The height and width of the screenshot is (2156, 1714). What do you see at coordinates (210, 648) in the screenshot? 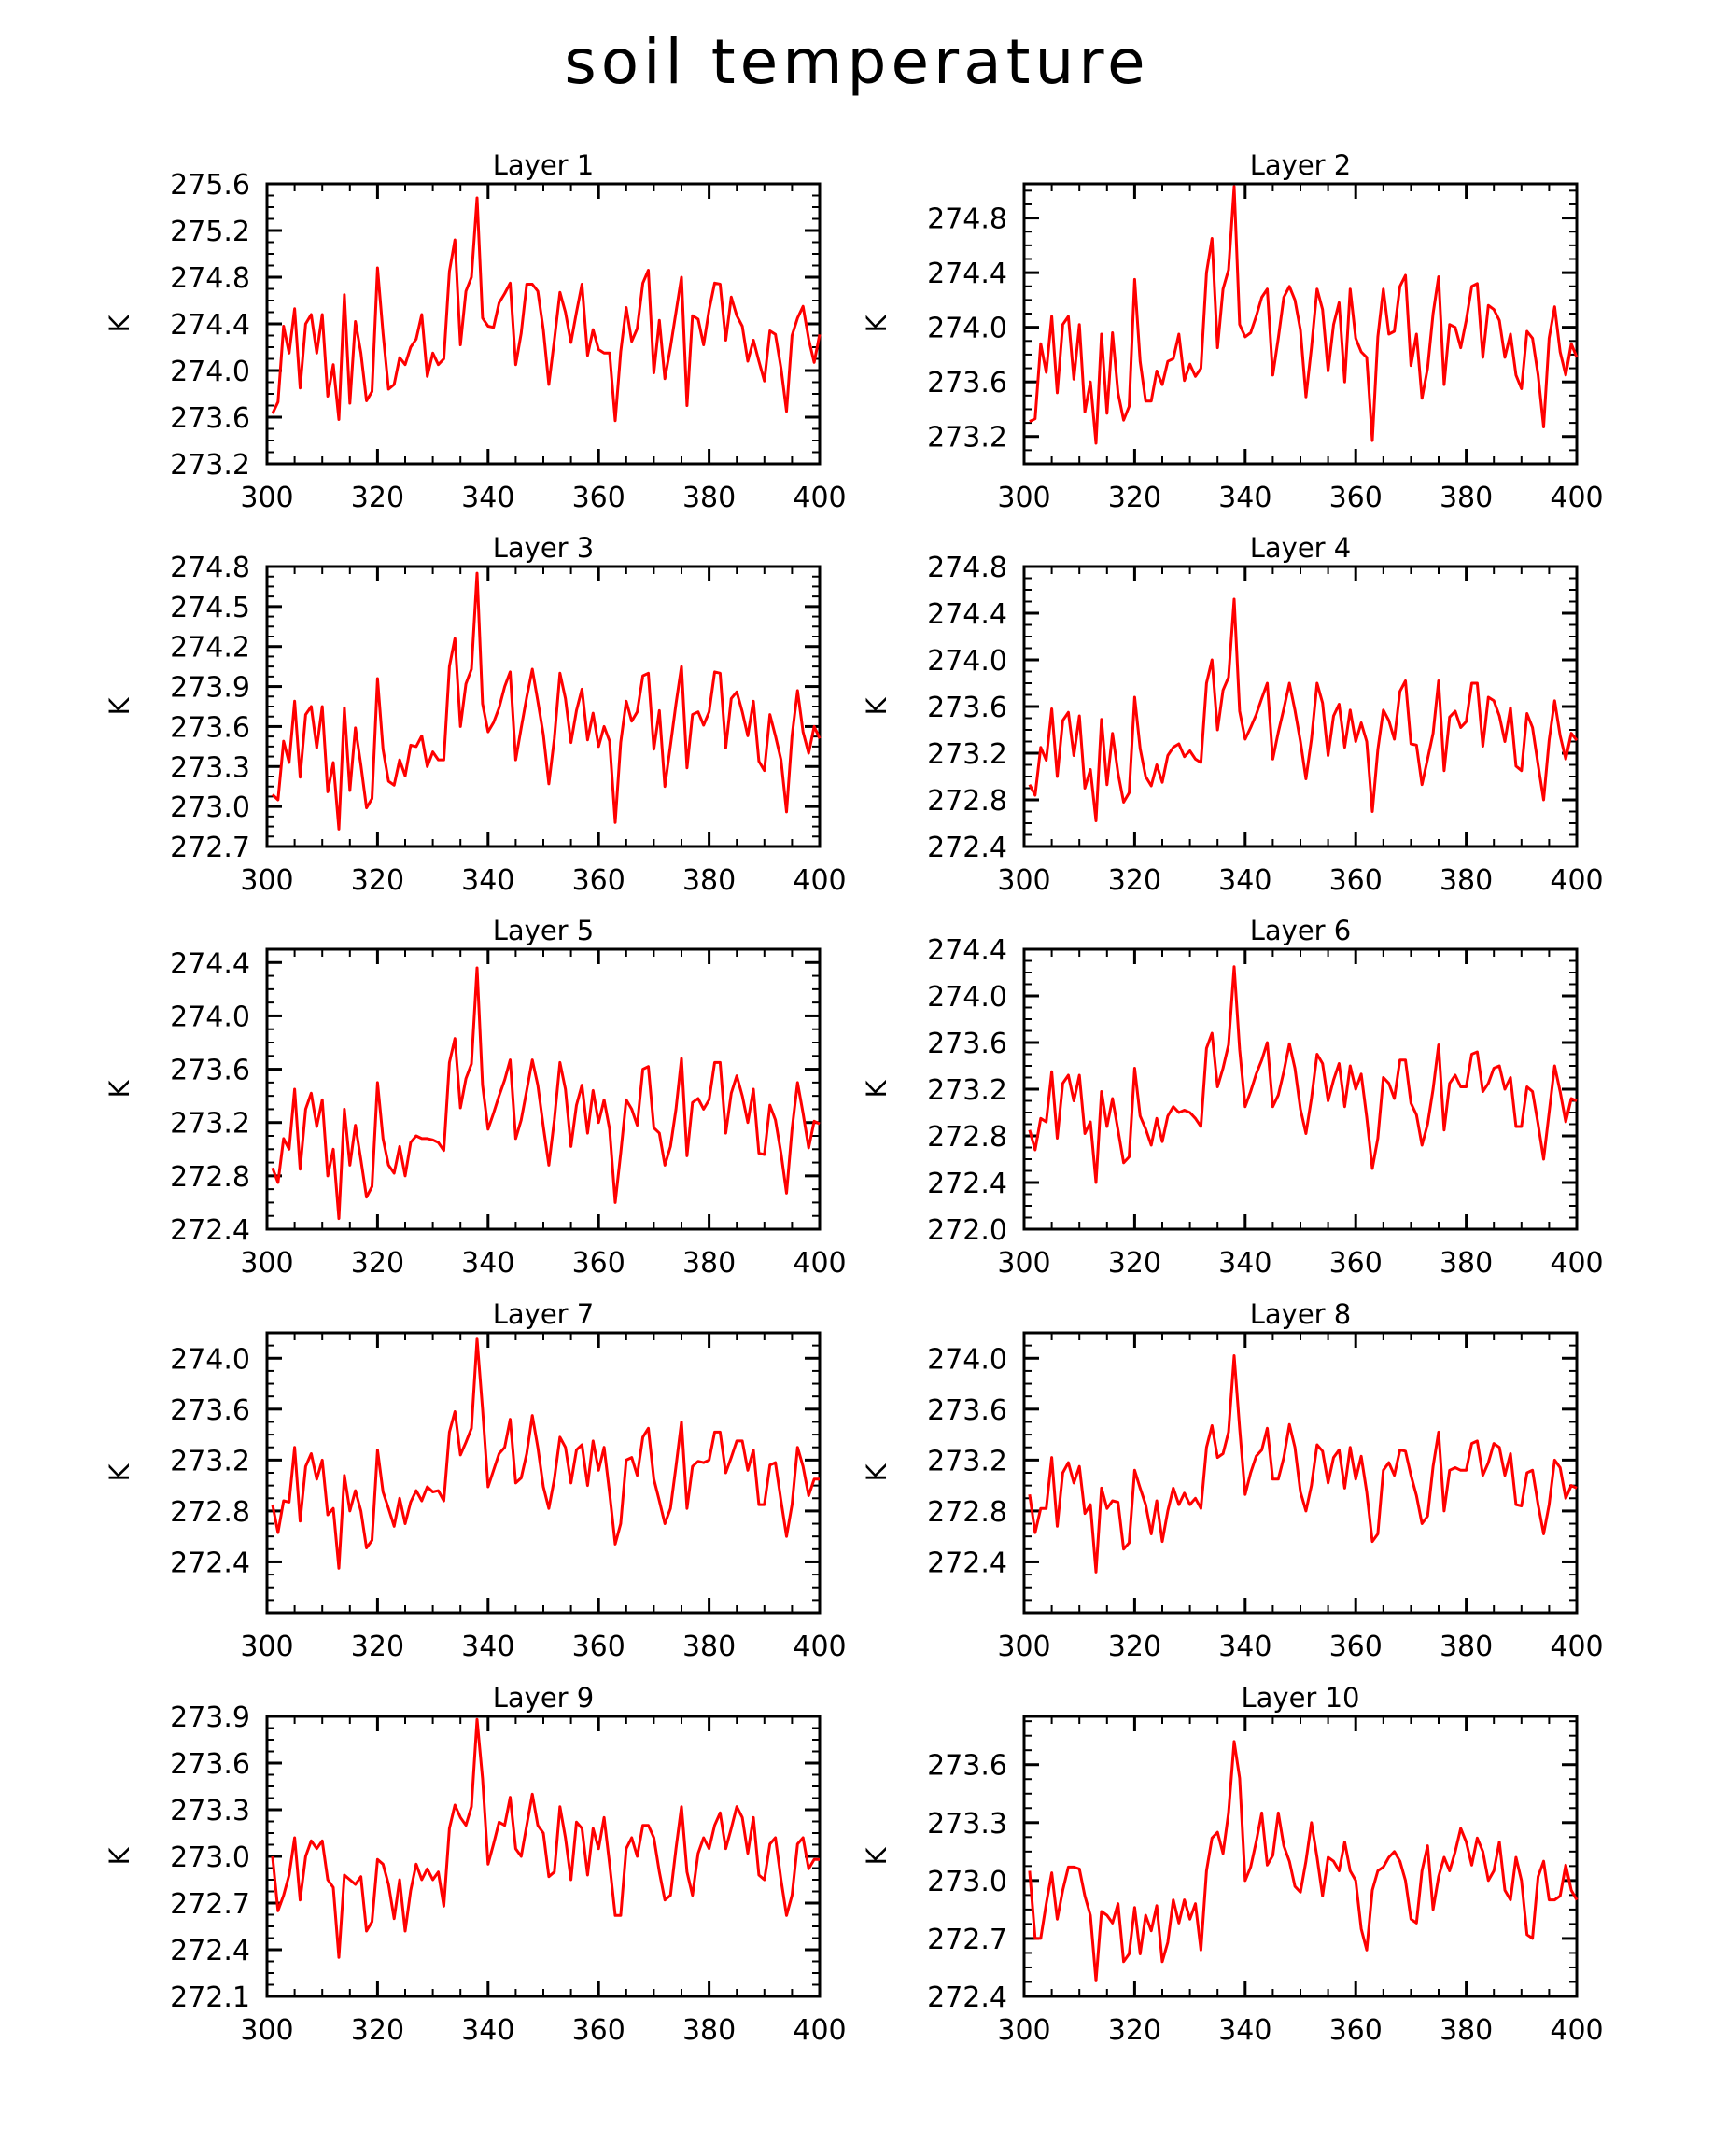
I see `y-tick-label: 274.2` at bounding box center [210, 648].